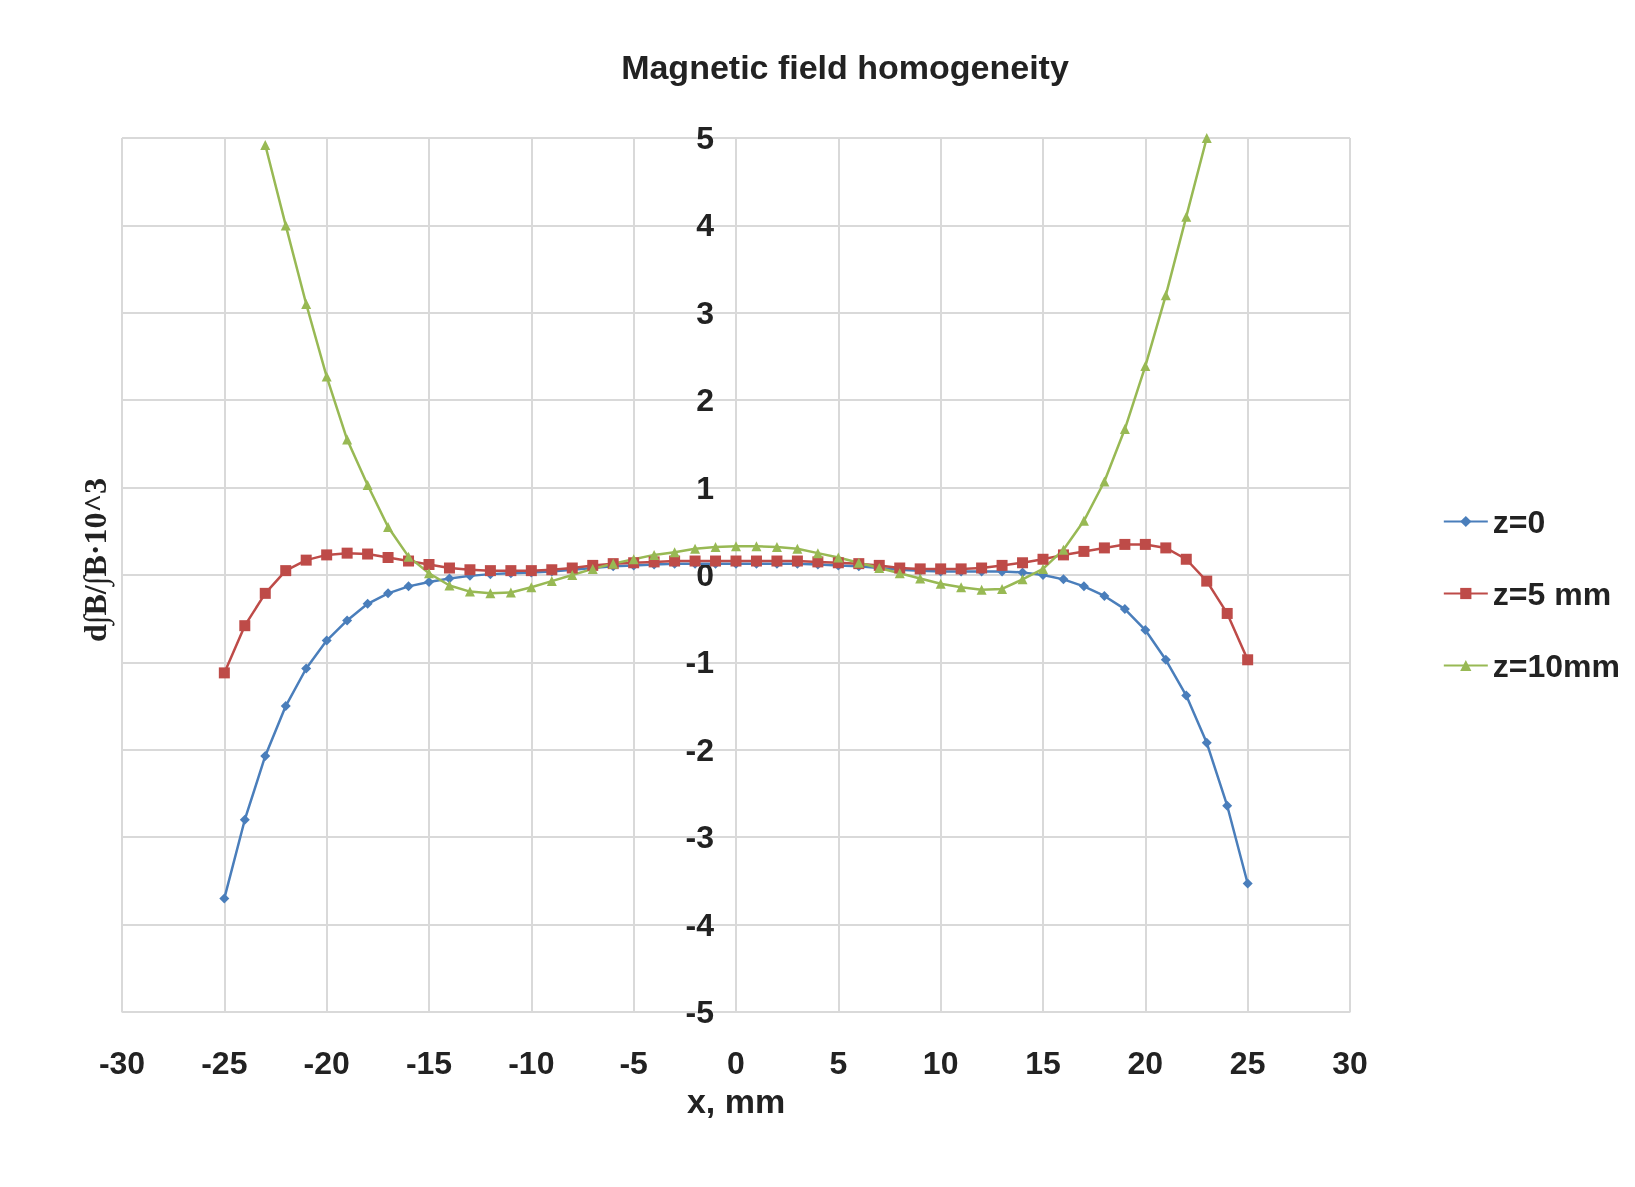 The image size is (1635, 1187). Describe the element at coordinates (1145, 1063) in the screenshot. I see `x-tick-label: 20` at that location.